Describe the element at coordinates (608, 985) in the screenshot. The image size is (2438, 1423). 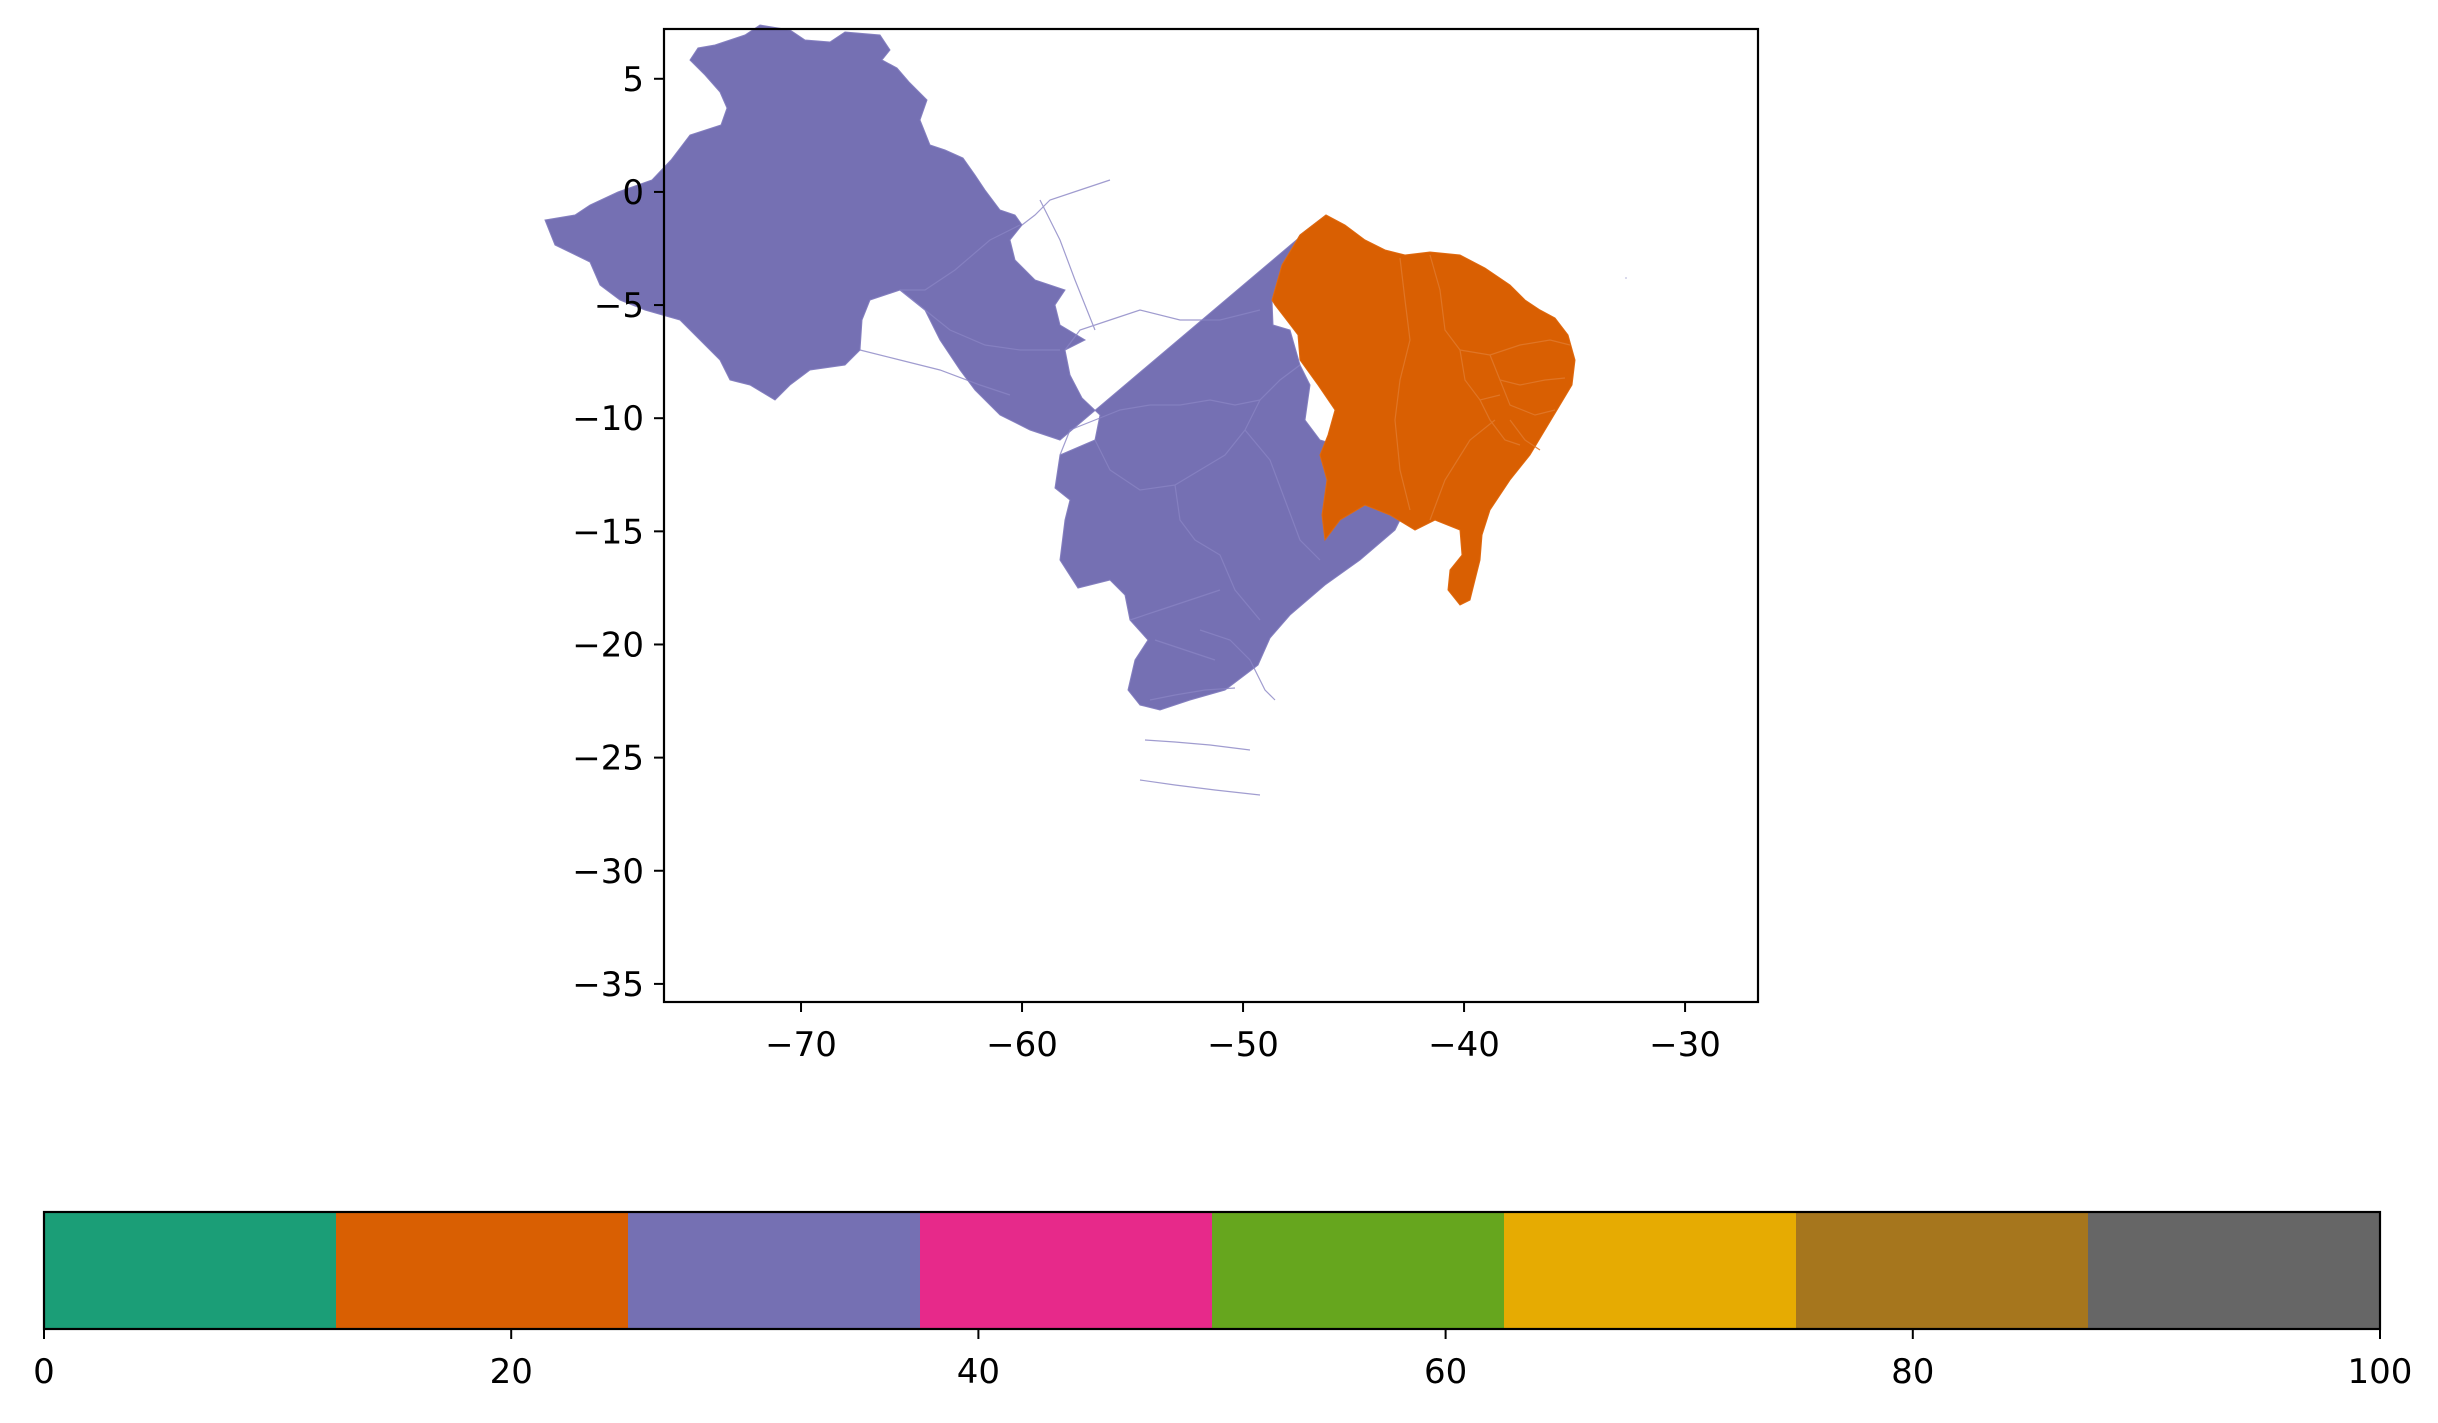
I see `map-y-tick-label: −35` at that location.